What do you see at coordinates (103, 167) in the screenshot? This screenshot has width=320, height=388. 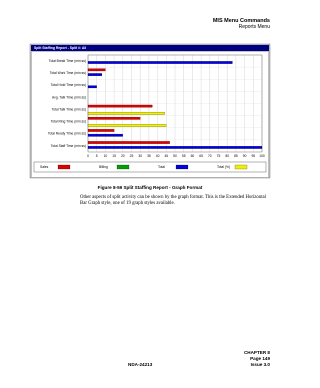 I see `legend-label: Billing` at bounding box center [103, 167].